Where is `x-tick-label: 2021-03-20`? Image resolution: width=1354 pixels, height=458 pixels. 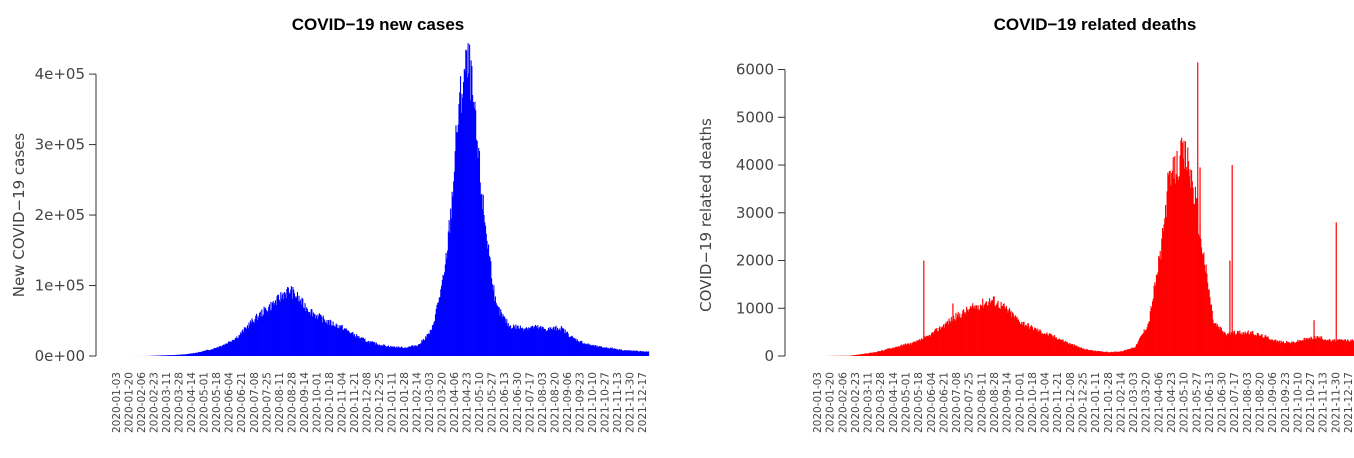 x-tick-label: 2021-03-20 is located at coordinates (1147, 402).